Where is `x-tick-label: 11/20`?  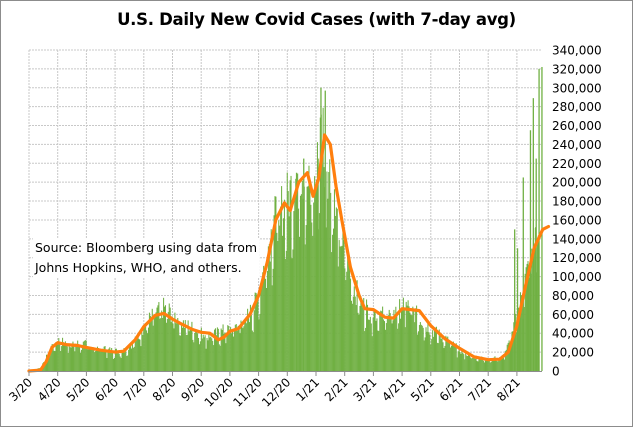
x-tick-label: 11/20 is located at coordinates (247, 392).